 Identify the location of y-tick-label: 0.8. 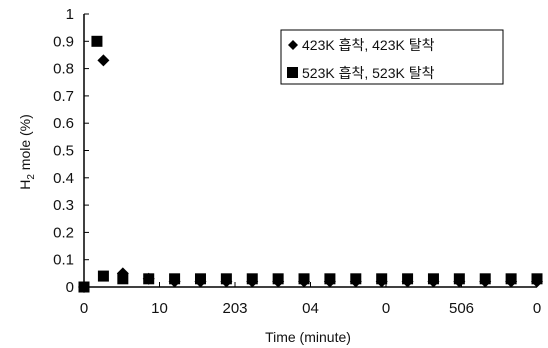
(63, 69).